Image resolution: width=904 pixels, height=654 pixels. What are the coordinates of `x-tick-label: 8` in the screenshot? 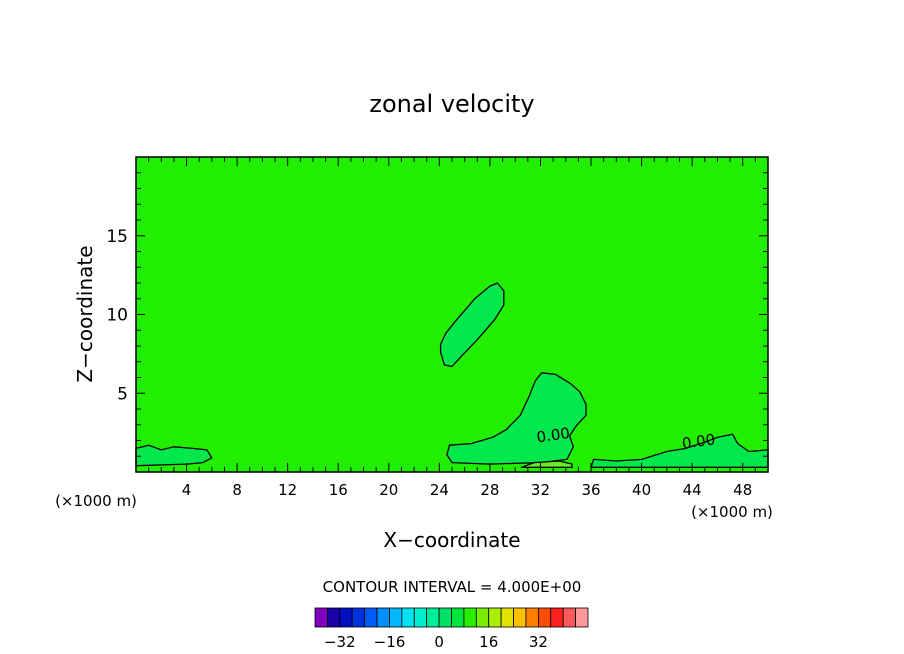 It's located at (237, 490).